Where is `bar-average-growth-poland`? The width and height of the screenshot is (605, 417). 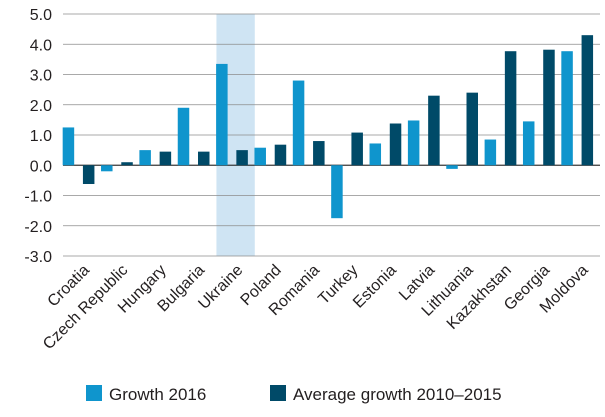 bar-average-growth-poland is located at coordinates (280, 155).